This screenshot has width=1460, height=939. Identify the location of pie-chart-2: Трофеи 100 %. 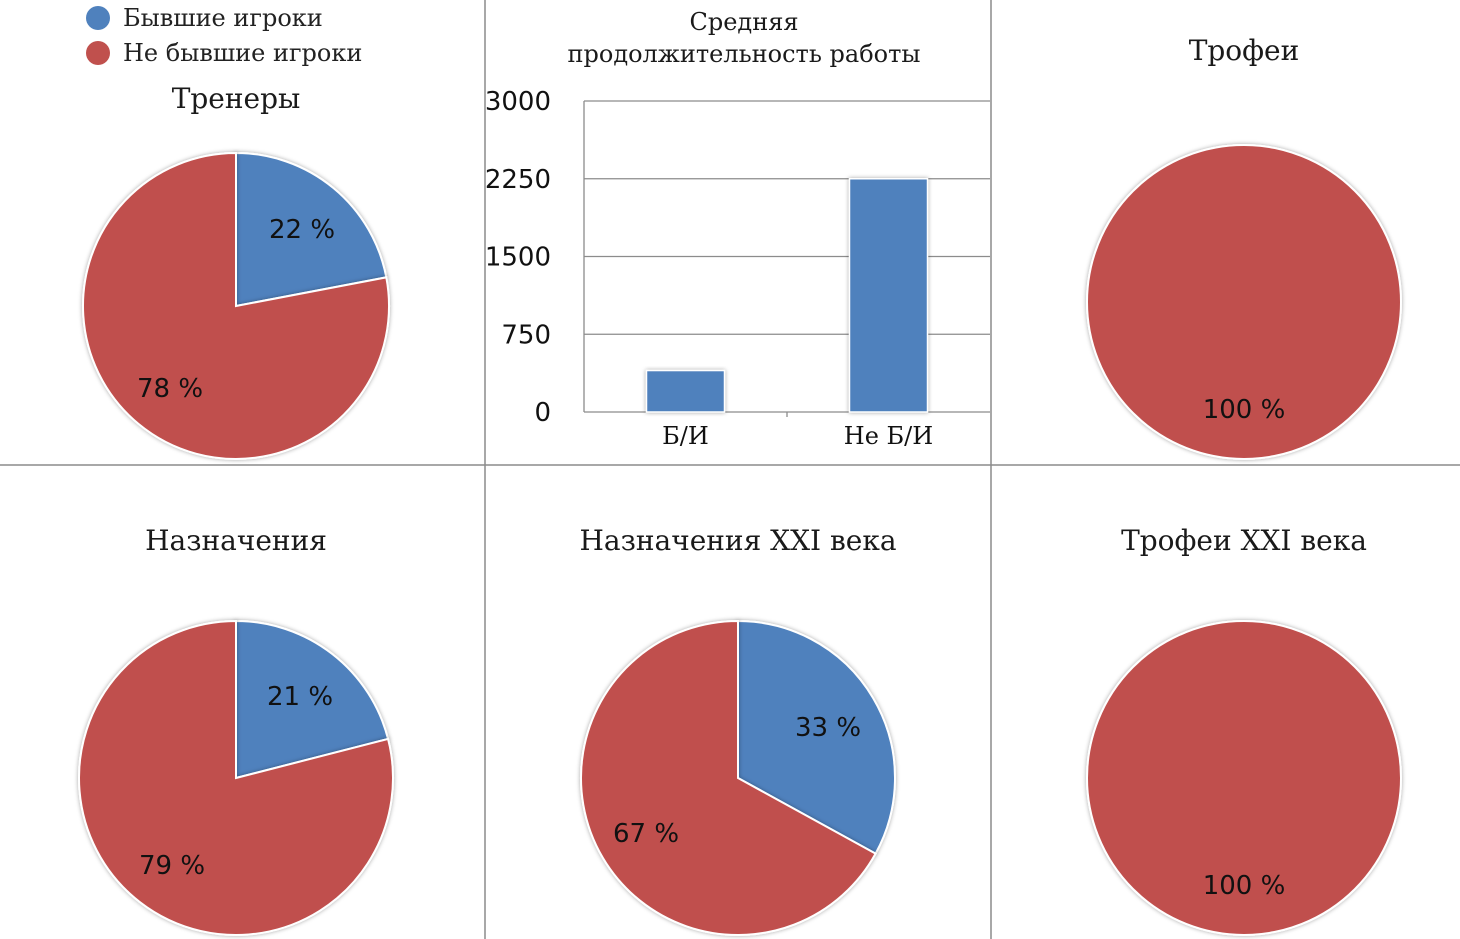
(1244, 247).